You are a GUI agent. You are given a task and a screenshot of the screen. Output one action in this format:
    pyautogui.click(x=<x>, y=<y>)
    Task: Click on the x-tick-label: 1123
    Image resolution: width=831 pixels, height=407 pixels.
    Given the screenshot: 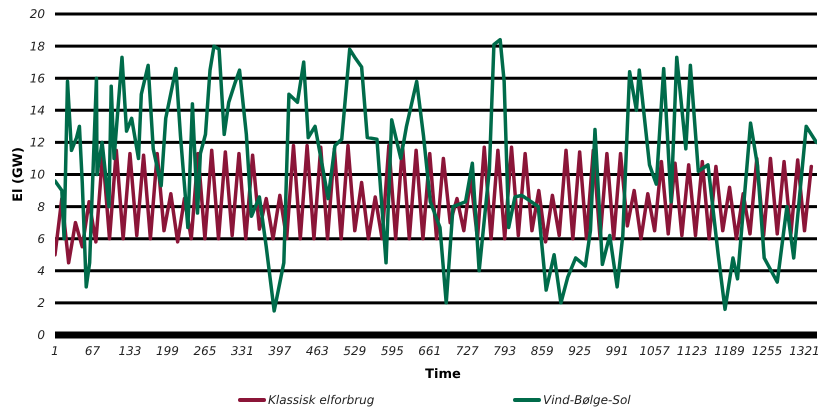 What is the action you would take?
    pyautogui.click(x=692, y=351)
    